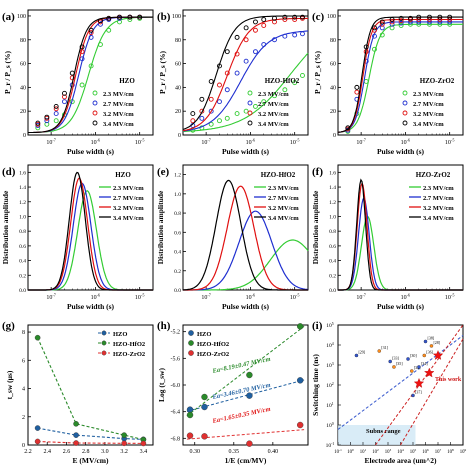 Image resolution: width=472 pixels, height=474 pixels. What do you see at coordinates (22, 232) in the screenshot?
I see `y-tick-label: 0.8` at bounding box center [22, 232].